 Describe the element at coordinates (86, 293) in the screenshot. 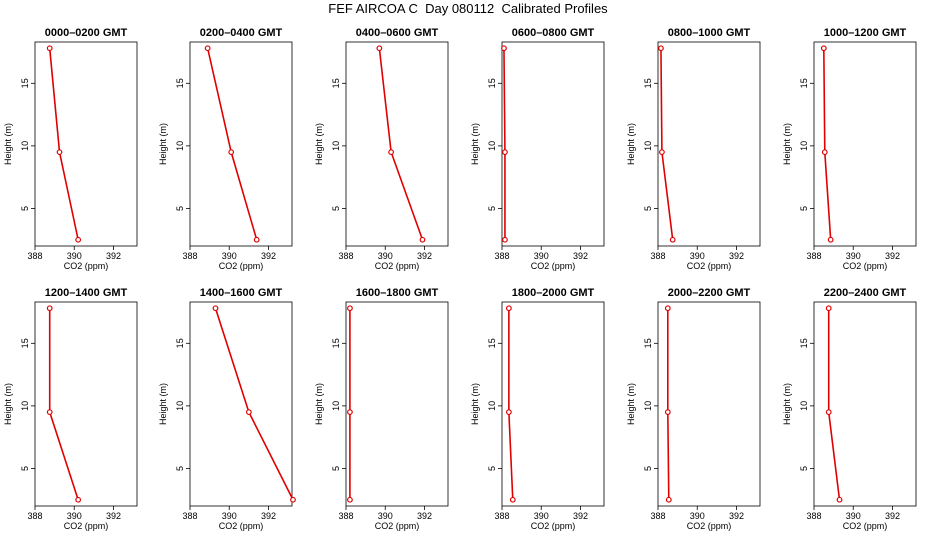

I see `panel-title: 1200–1400 GMT` at that location.